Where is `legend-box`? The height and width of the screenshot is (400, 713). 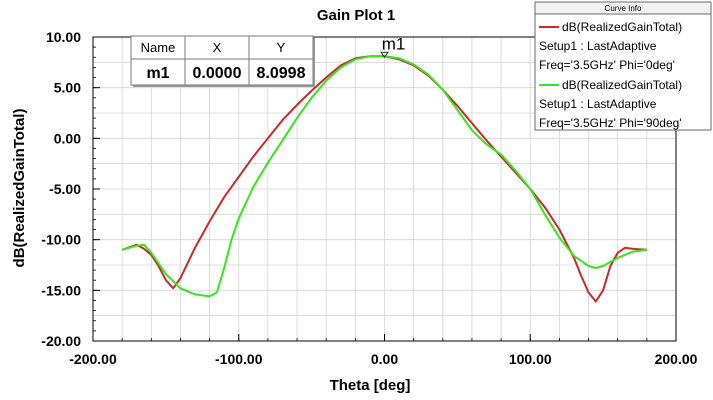
legend-box is located at coordinates (623, 66).